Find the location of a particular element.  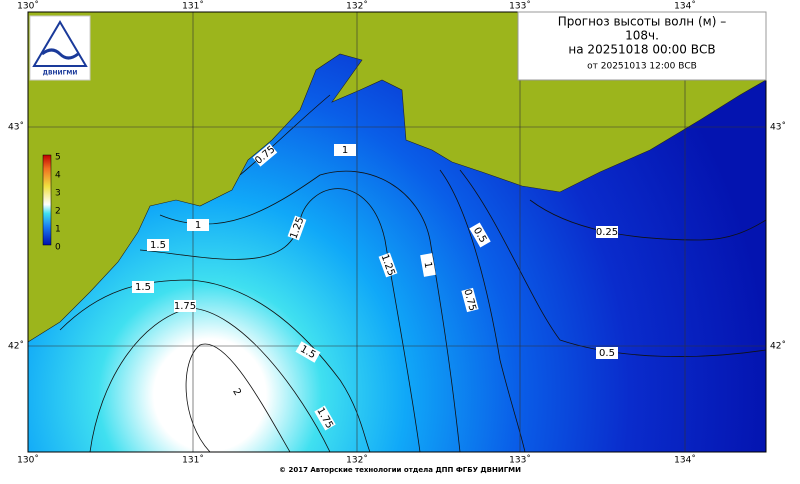

contour-label: 2 is located at coordinates (236, 392).